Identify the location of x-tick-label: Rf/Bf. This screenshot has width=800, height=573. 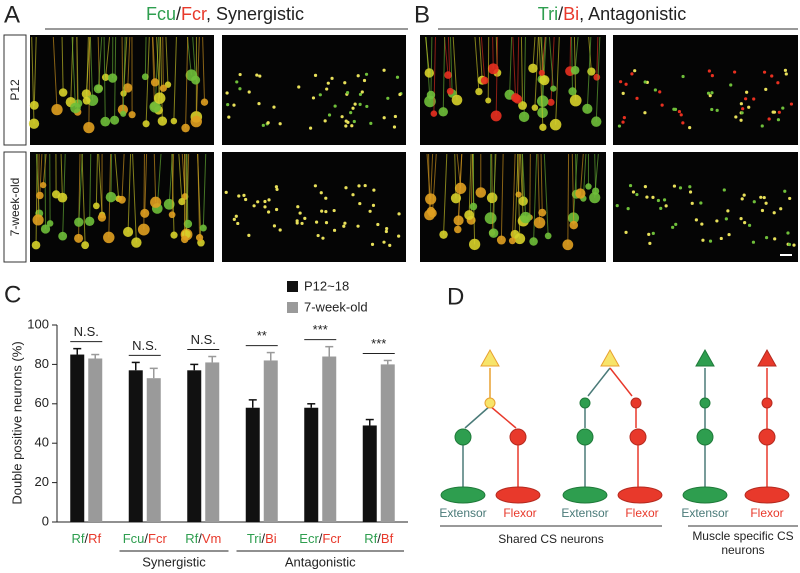
(378, 538).